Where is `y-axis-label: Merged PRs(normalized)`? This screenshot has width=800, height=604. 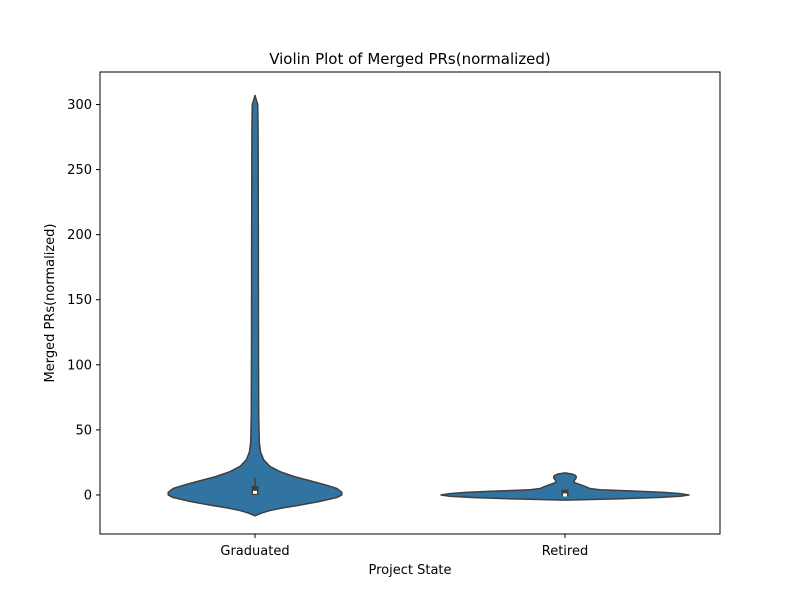
y-axis-label: Merged PRs(normalized) is located at coordinates (50, 303).